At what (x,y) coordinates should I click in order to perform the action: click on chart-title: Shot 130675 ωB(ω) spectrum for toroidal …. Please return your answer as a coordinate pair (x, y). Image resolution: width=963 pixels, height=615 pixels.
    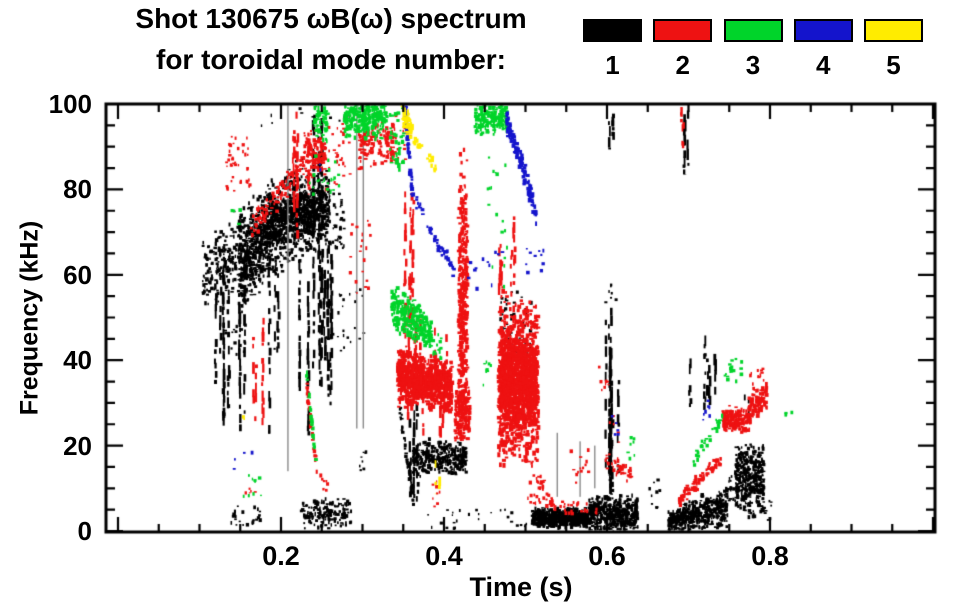
    Looking at the image, I should click on (331, 39).